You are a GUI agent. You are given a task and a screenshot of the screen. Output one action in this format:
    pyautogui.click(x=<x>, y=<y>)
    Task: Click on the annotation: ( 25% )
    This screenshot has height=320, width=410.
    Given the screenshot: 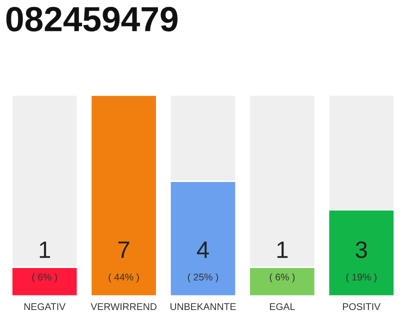 What is the action you would take?
    pyautogui.click(x=203, y=277)
    